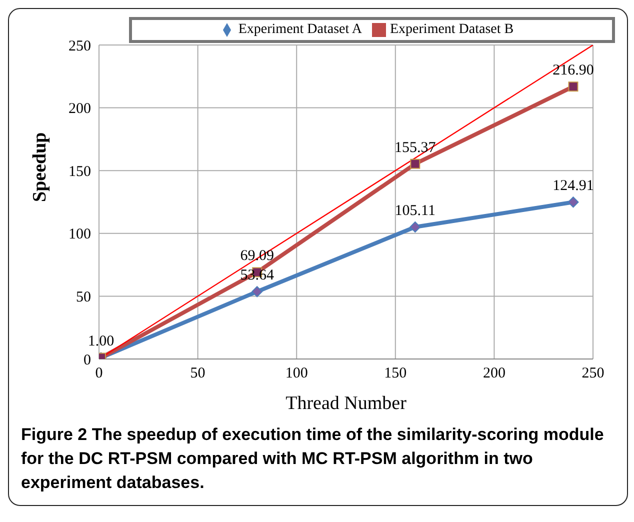  What do you see at coordinates (83, 298) in the screenshot?
I see `y-tick-label: 50` at bounding box center [83, 298].